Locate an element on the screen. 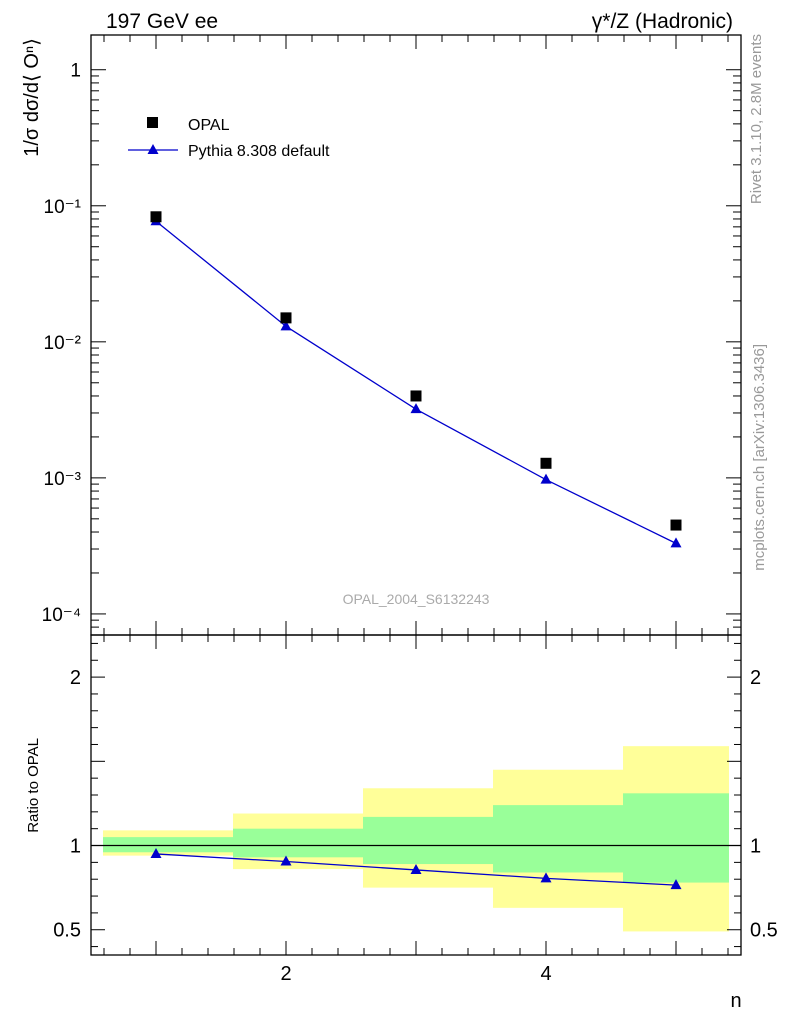 The width and height of the screenshot is (786, 1024). ratio-y-tick-label-left: 0.5 is located at coordinates (67, 931).